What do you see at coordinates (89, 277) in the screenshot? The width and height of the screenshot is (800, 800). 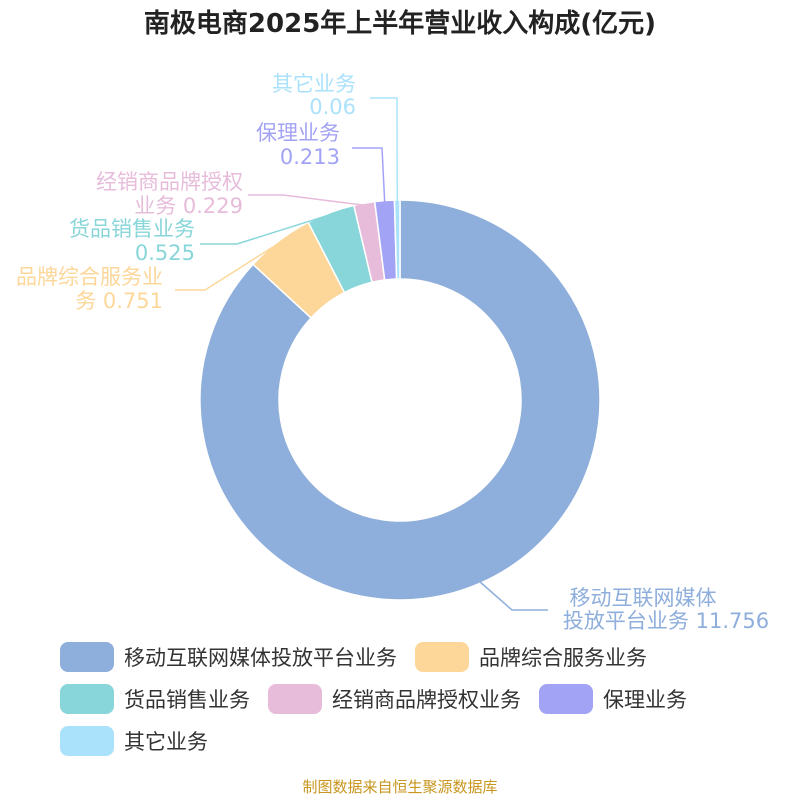 I see `slice-label-2: 品牌综合服务业` at bounding box center [89, 277].